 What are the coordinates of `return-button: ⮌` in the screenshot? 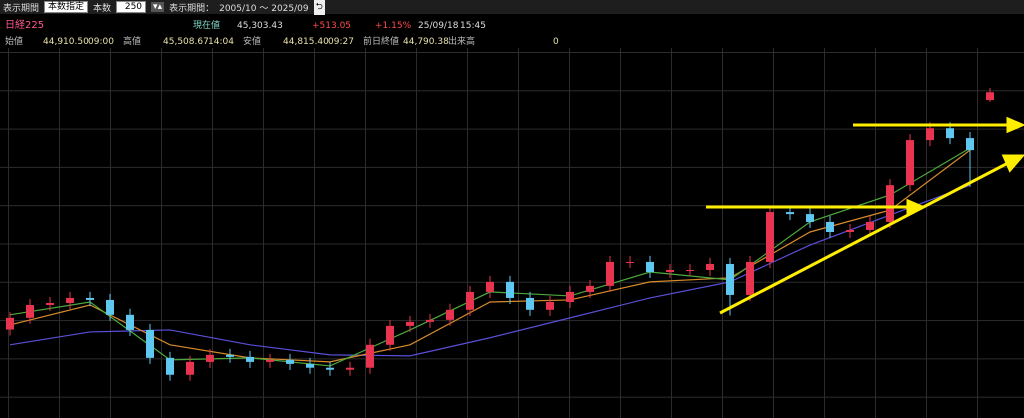 It's located at (319, 7).